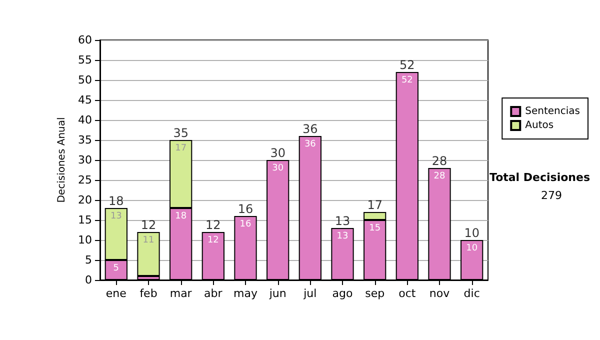 Image resolution: width=600 pixels, height=340 pixels. Describe the element at coordinates (85, 100) in the screenshot. I see `y-tick-label: 45` at that location.